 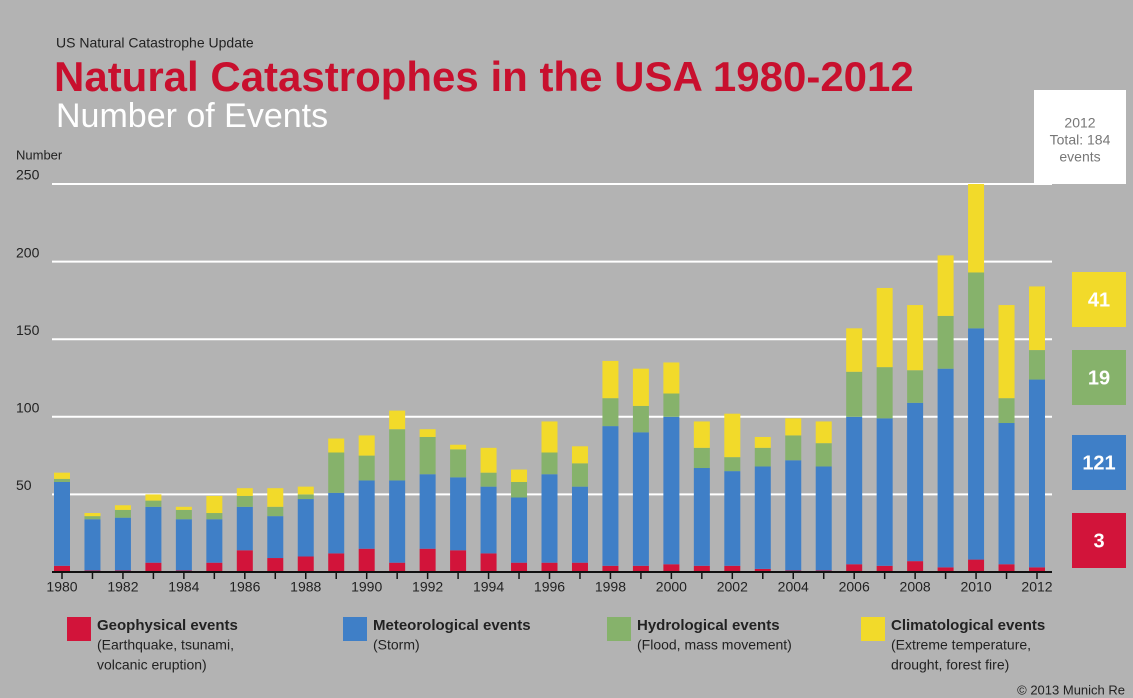 What do you see at coordinates (1036, 587) in the screenshot?
I see `x-tick-label: 2012` at bounding box center [1036, 587].